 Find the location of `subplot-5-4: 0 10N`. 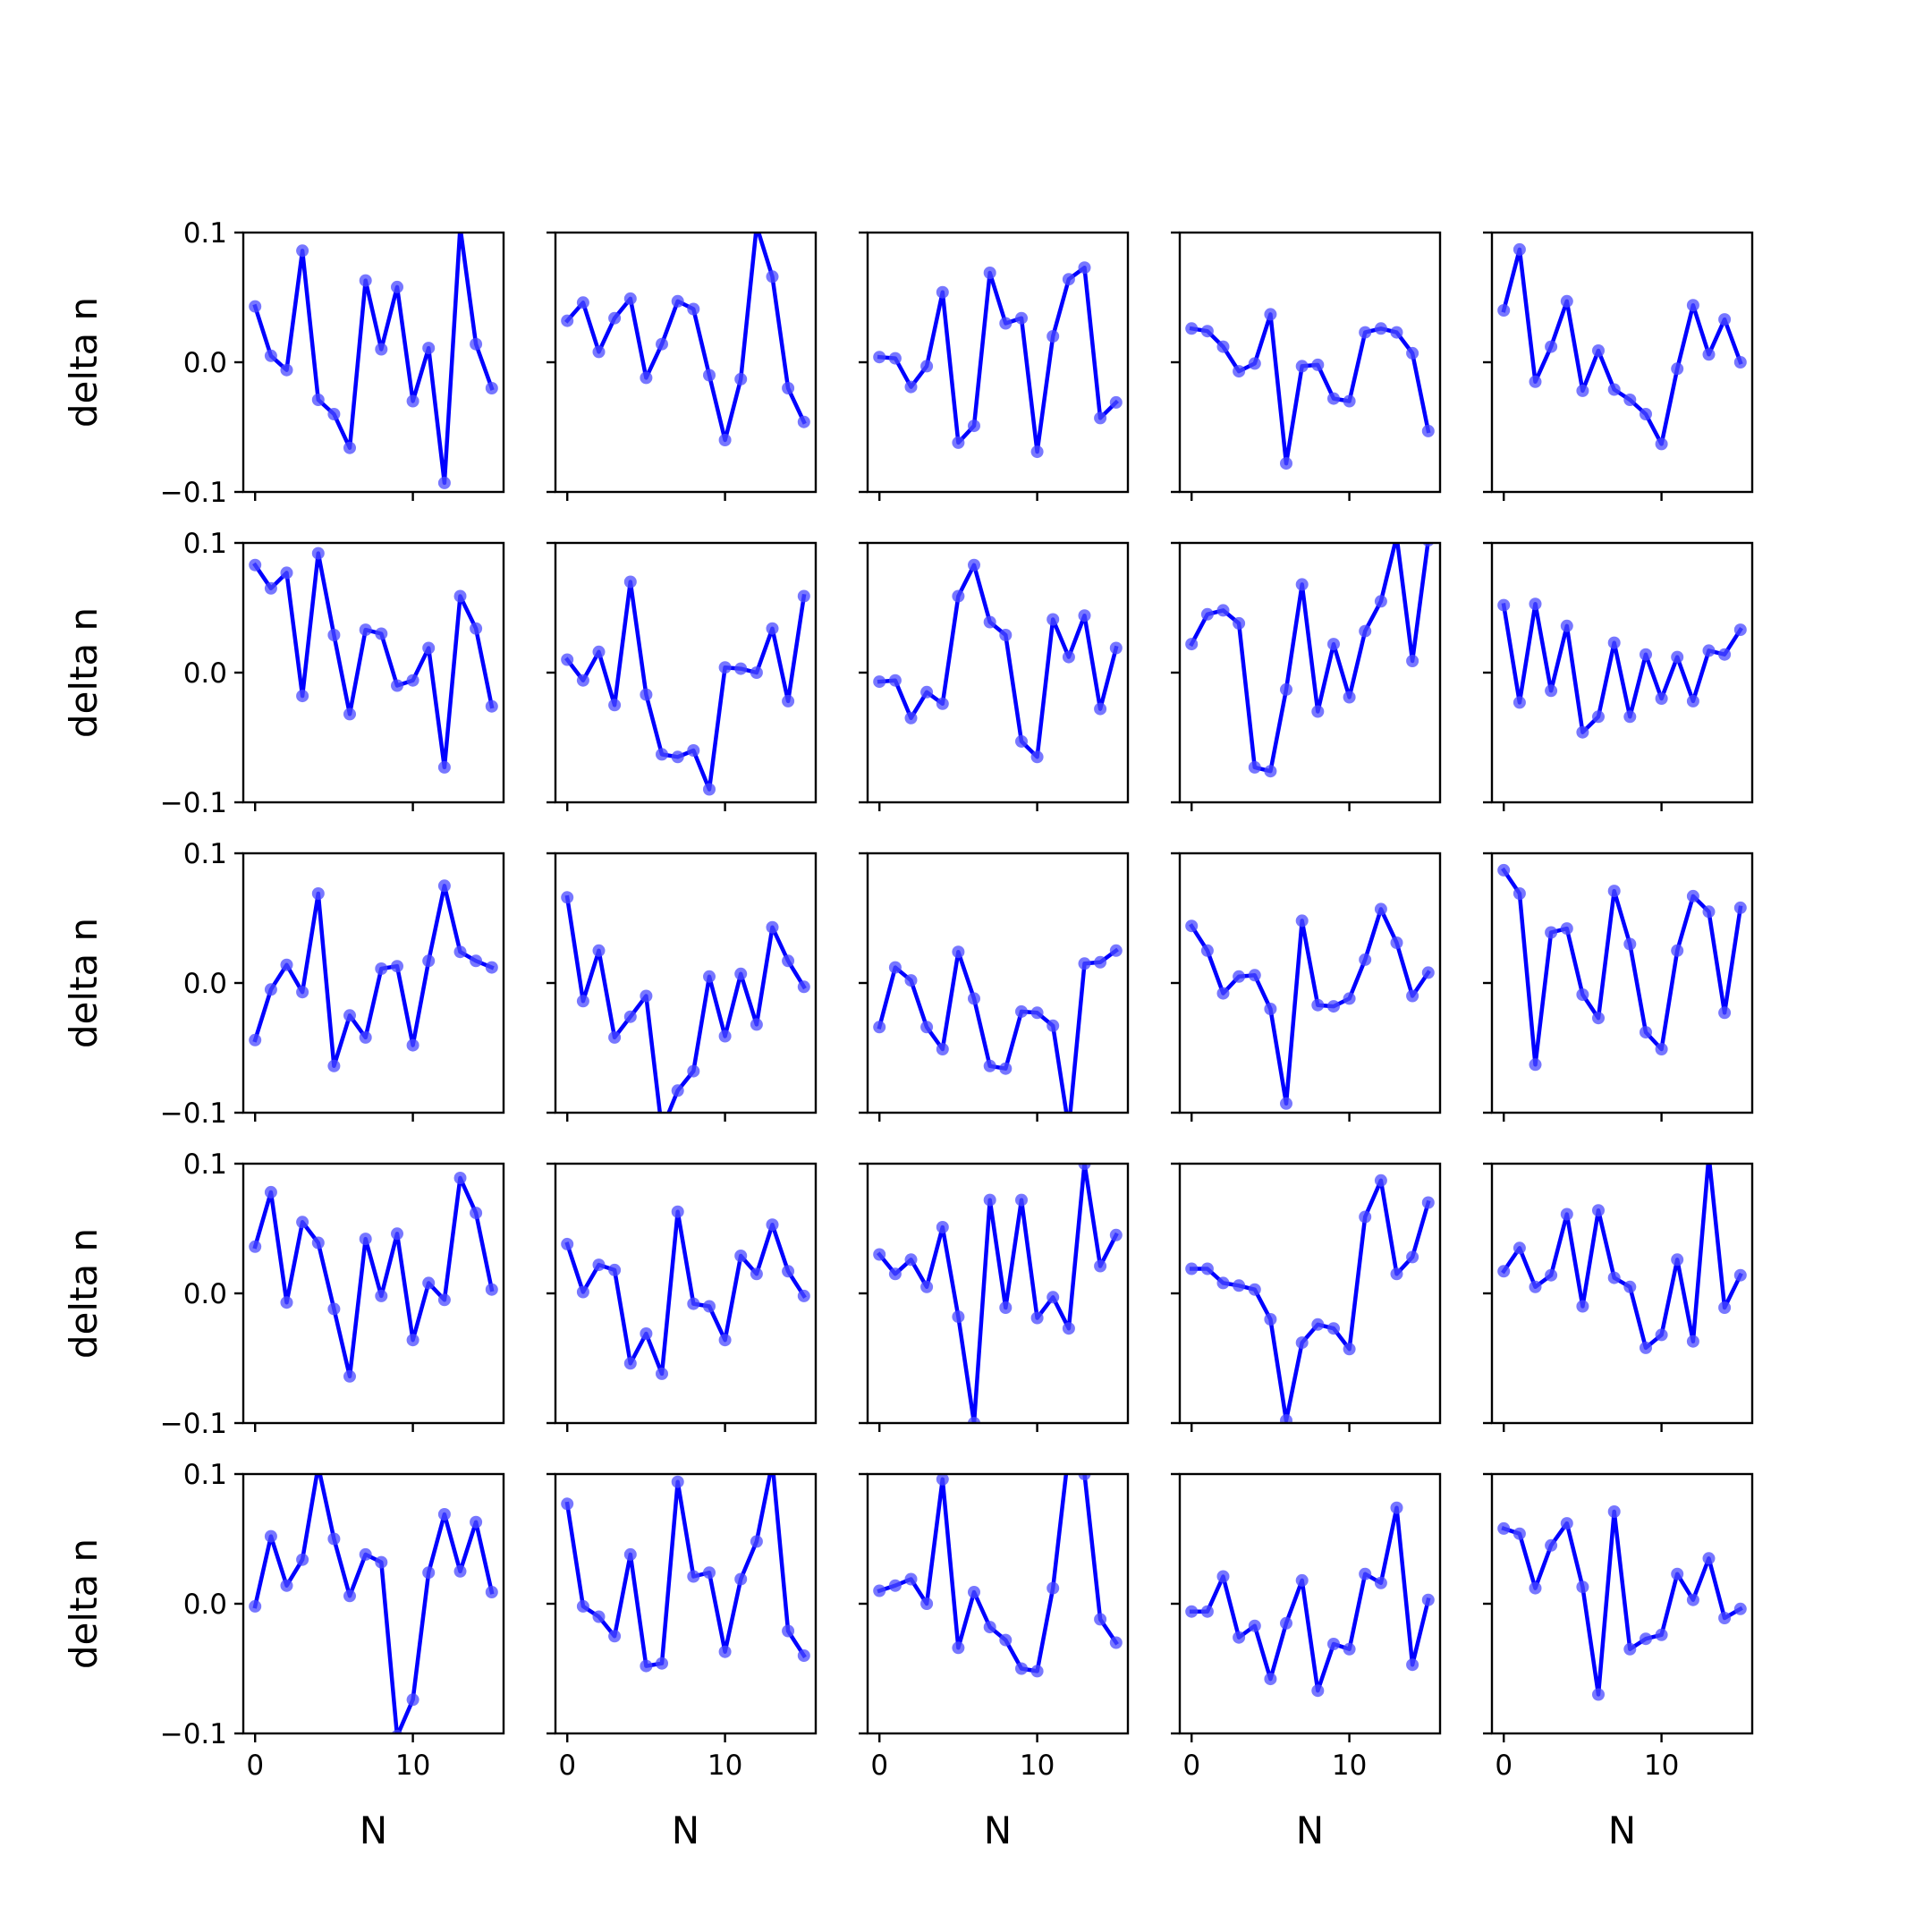

subplot-5-4: 0 10N is located at coordinates (1306, 1662).